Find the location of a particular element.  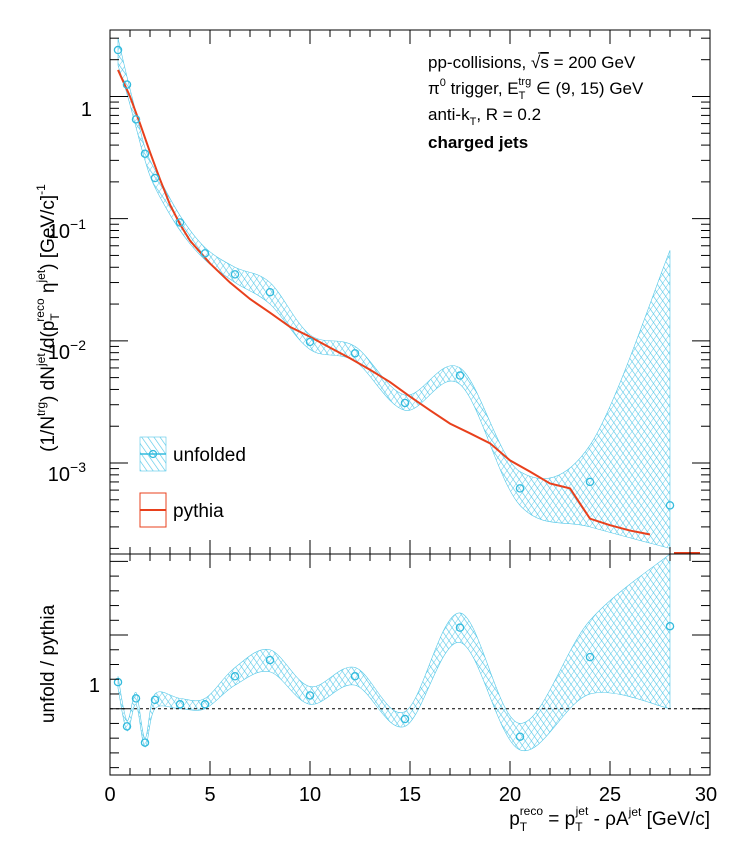

xtick-label-30: 30 is located at coordinates (706, 795).